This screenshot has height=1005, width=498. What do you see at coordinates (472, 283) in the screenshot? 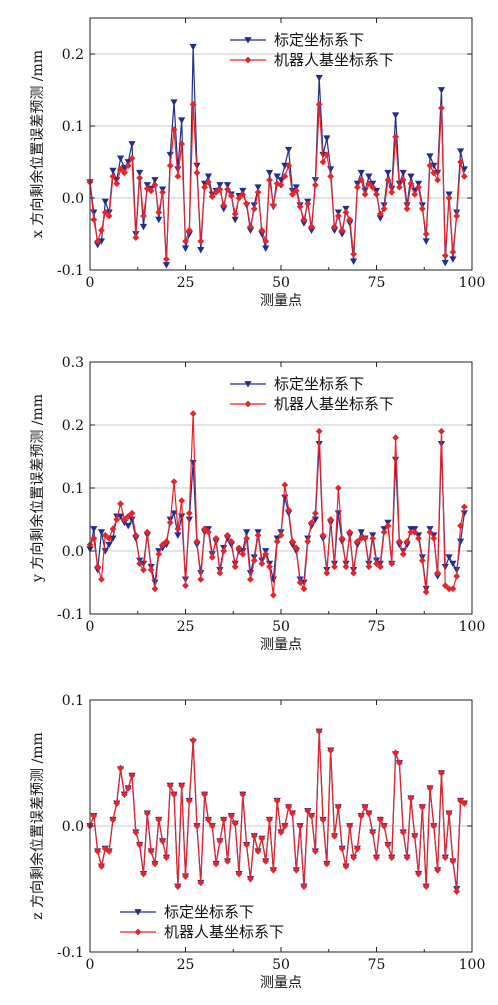
I see `x-tick-label: 100` at bounding box center [472, 283].